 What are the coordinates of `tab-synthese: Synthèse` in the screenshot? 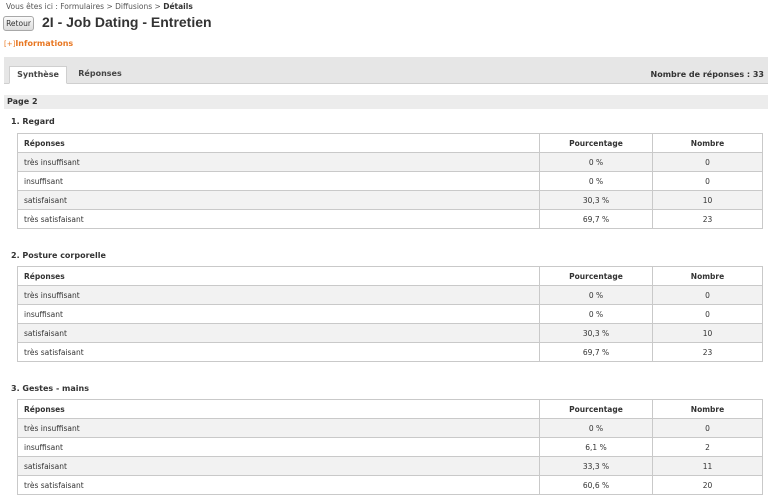 It's located at (38, 75).